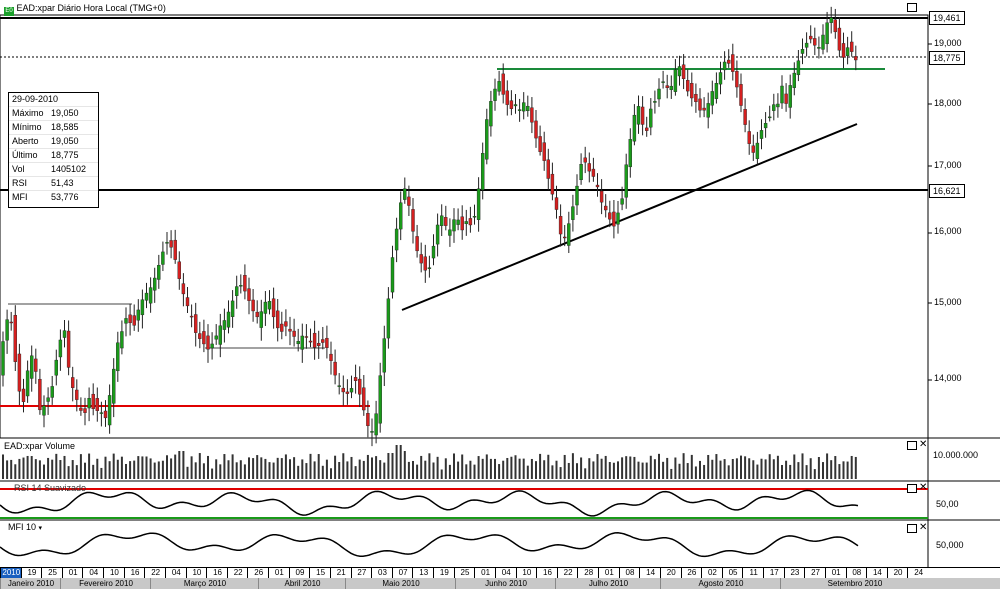 The width and height of the screenshot is (1000, 589). What do you see at coordinates (65, 155) in the screenshot?
I see `row-value: 18,775` at bounding box center [65, 155].